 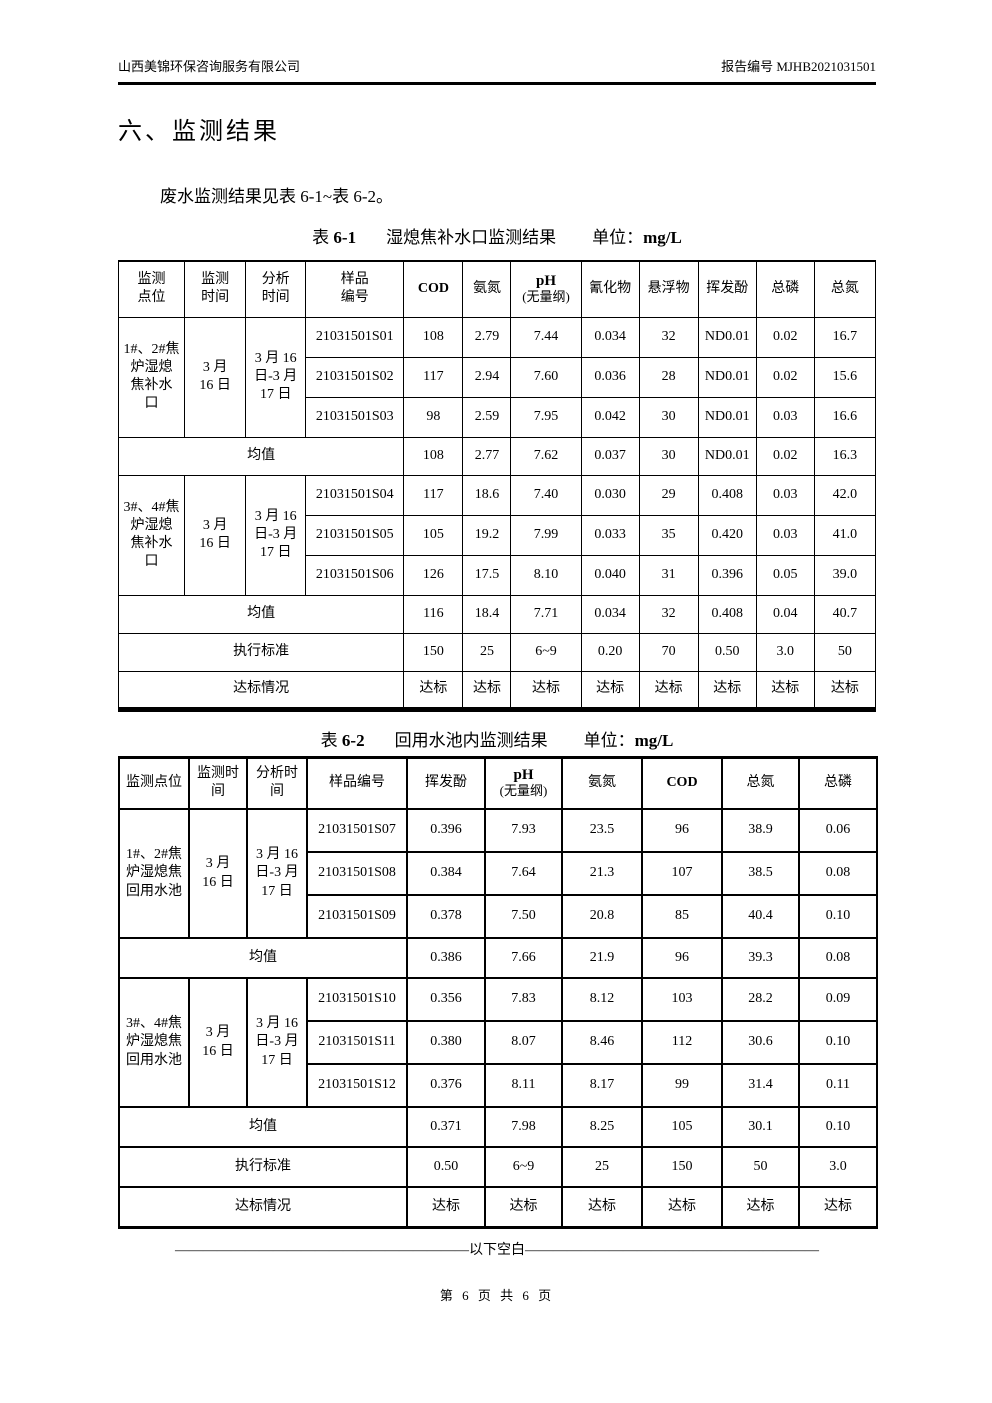 I want to click on value-cell: 0.09, so click(x=838, y=999).